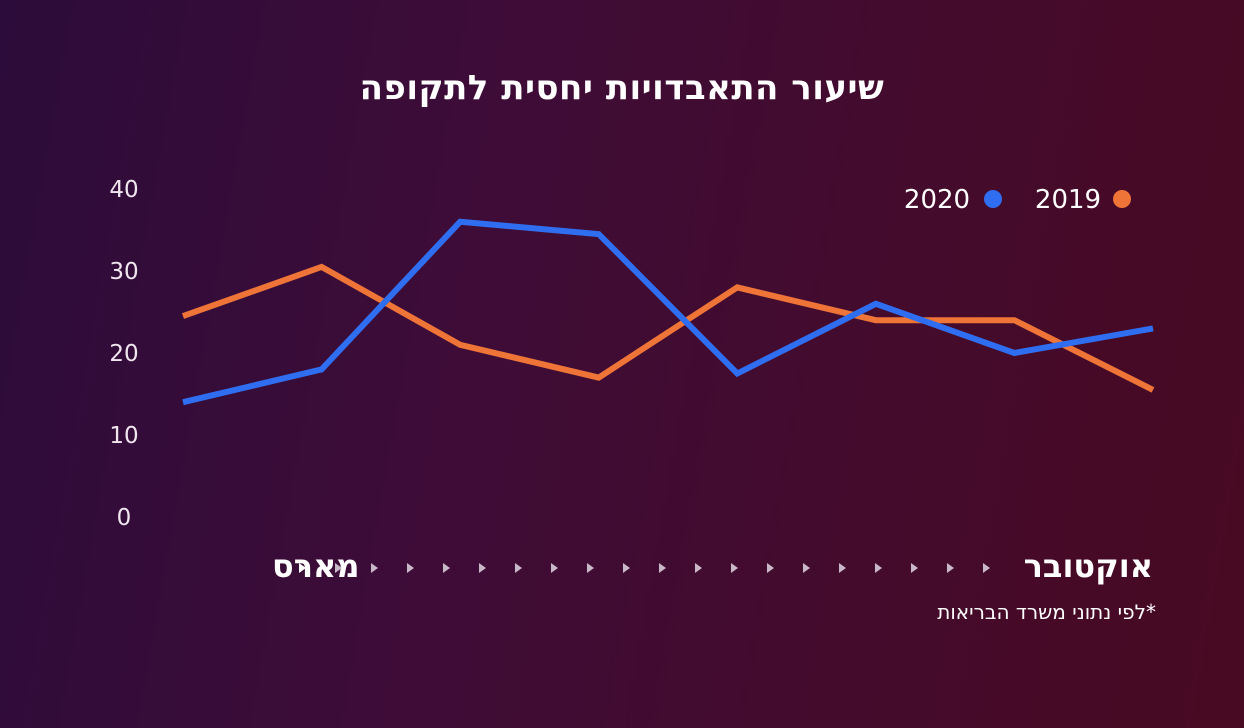  Describe the element at coordinates (123, 190) in the screenshot. I see `y-tick-label: 40` at that location.